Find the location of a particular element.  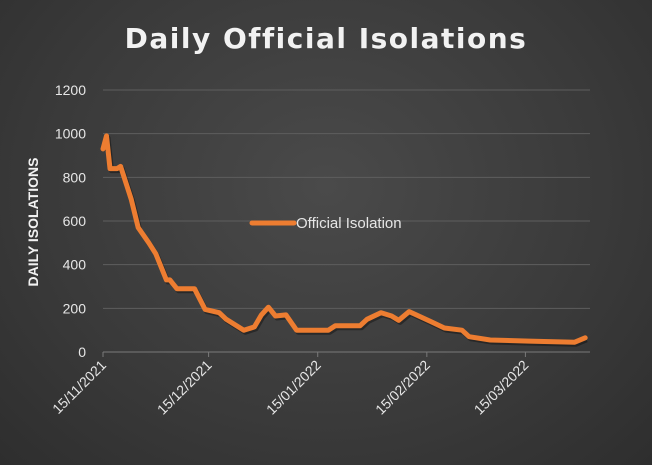

y-tick-label: 800 is located at coordinates (75, 177).